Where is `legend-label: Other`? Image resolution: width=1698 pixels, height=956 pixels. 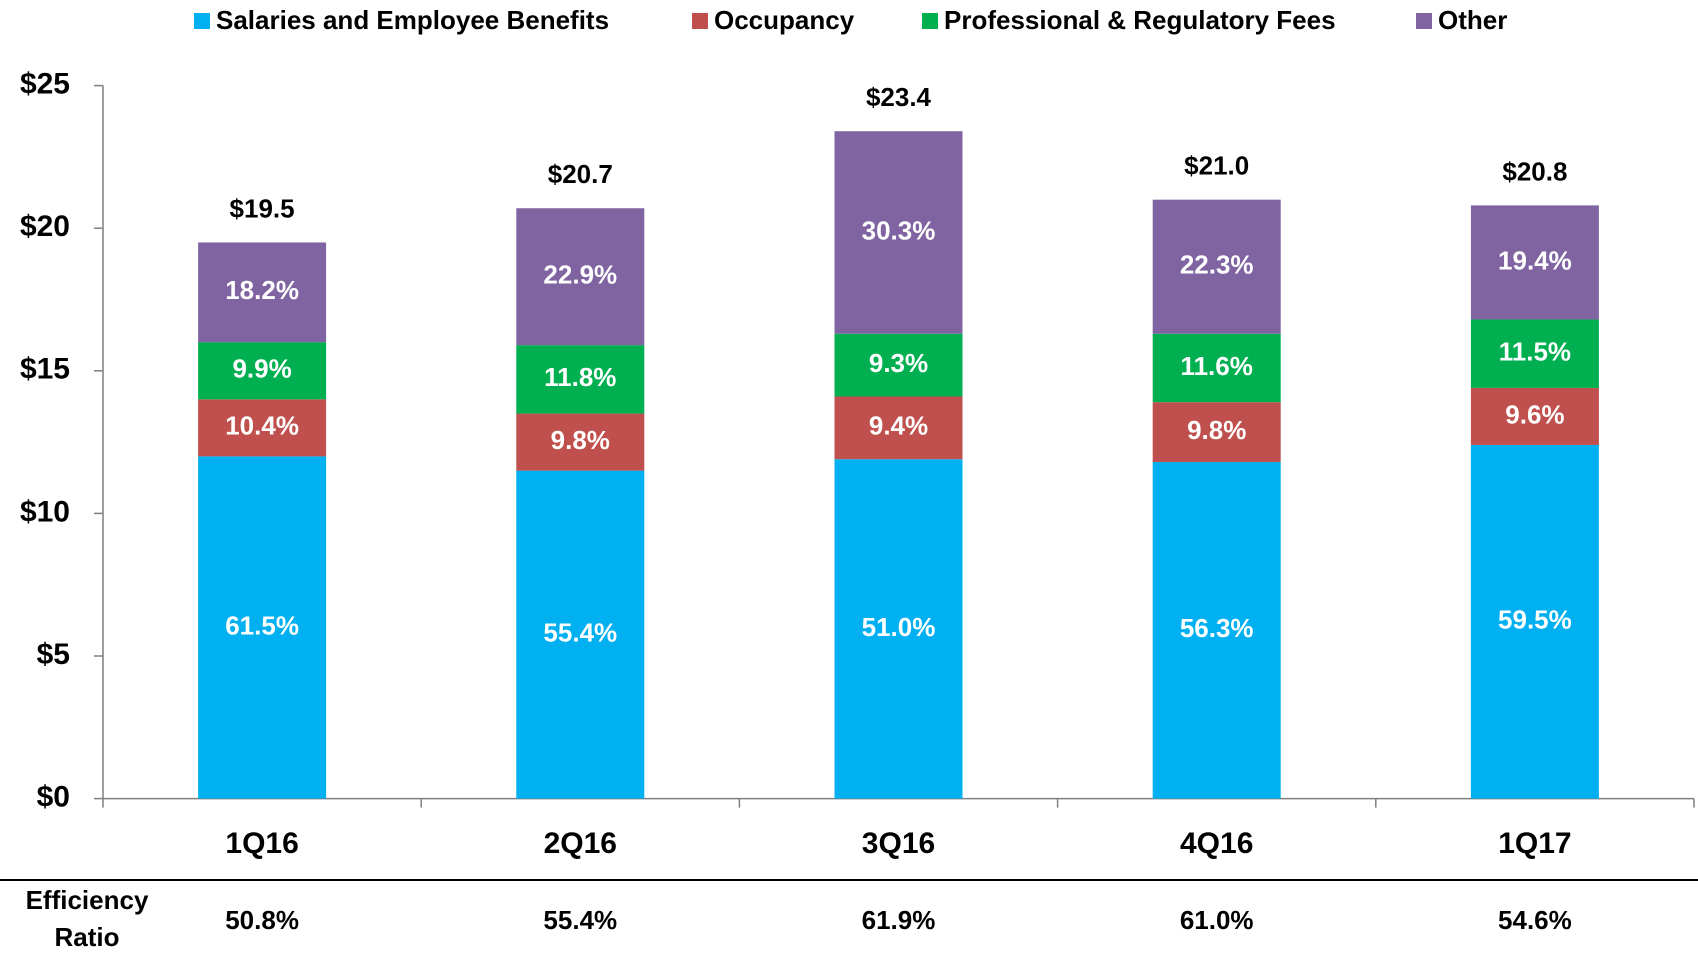 legend-label: Other is located at coordinates (1472, 20).